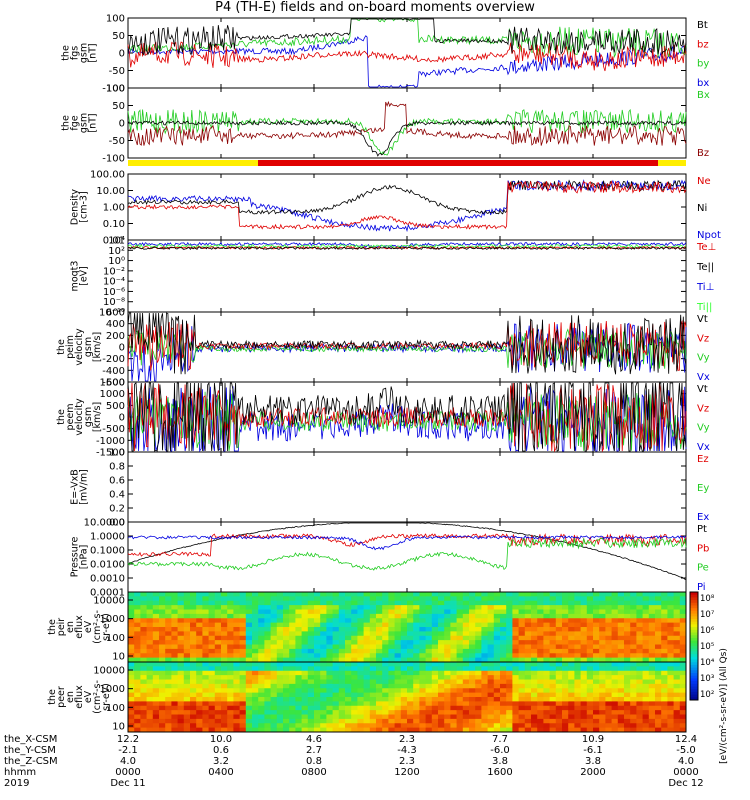  Describe the element at coordinates (407, 276) in the screenshot. I see `panel-frame` at that location.